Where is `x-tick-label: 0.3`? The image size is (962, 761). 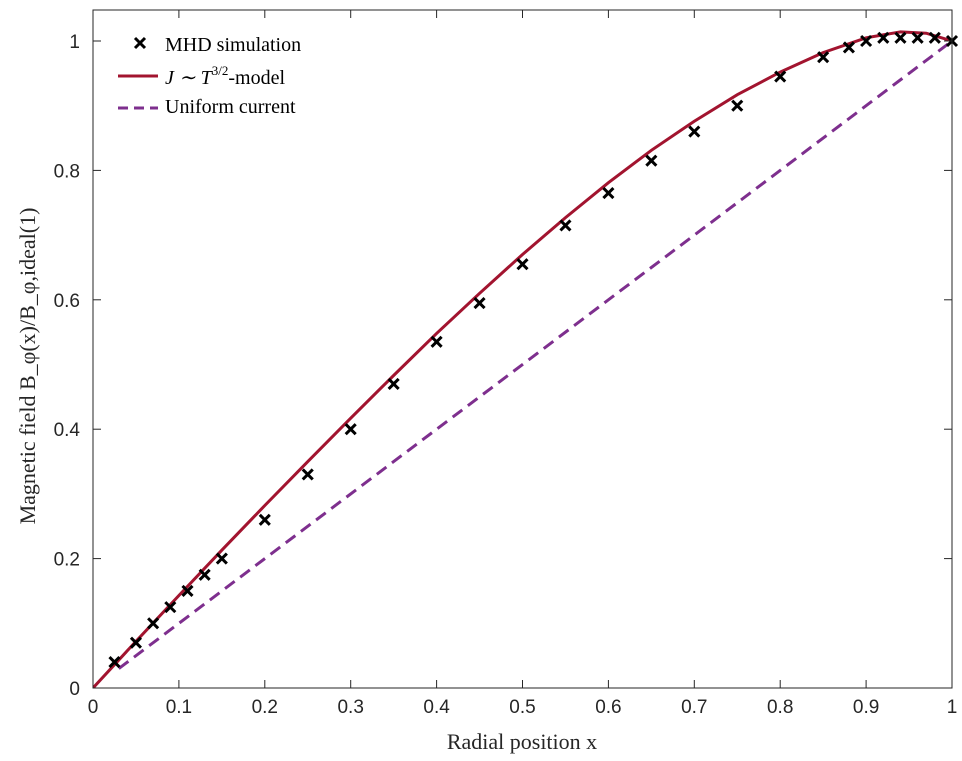
x-tick-label: 0.3 is located at coordinates (350, 707).